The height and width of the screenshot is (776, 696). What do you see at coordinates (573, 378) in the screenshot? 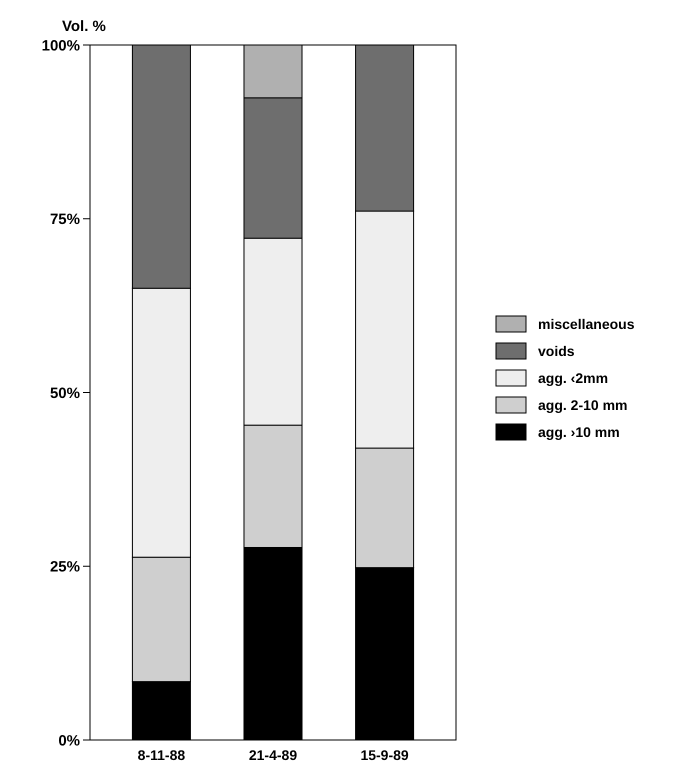
I see `legend-label: agg. ‹2mm` at bounding box center [573, 378].